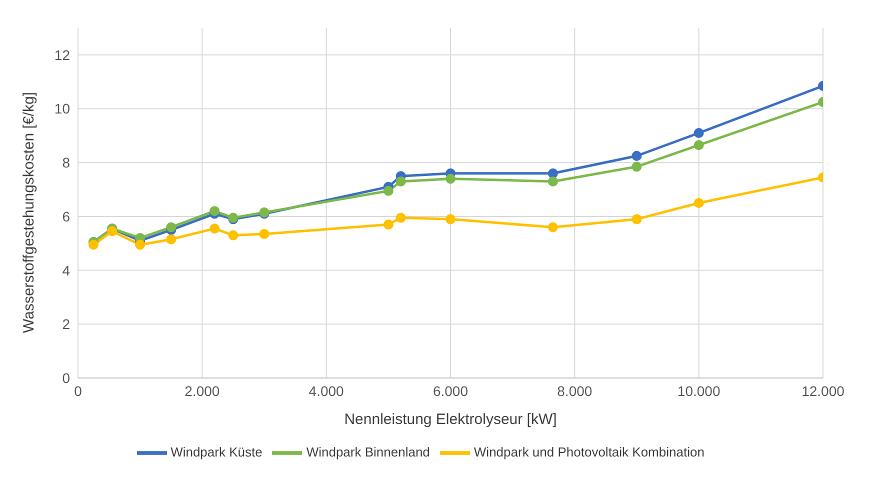 The image size is (869, 482). Describe the element at coordinates (698, 390) in the screenshot. I see `x-tick-label: 10.000` at that location.